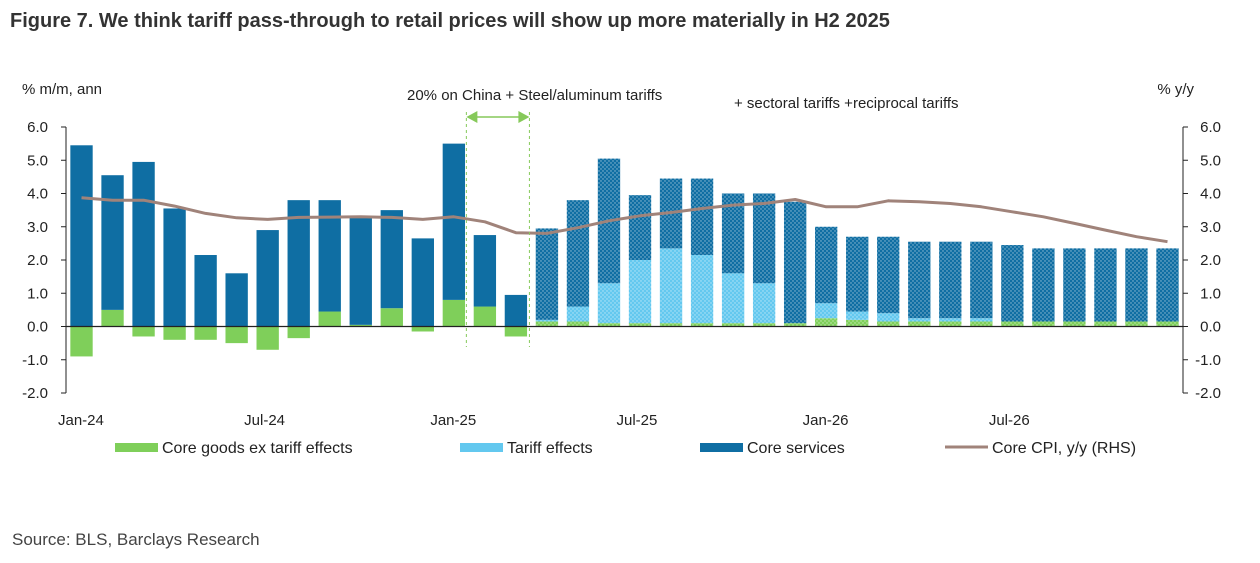 This screenshot has height=563, width=1260. Describe the element at coordinates (550, 448) in the screenshot. I see `legend-label: Tariff effects` at that location.